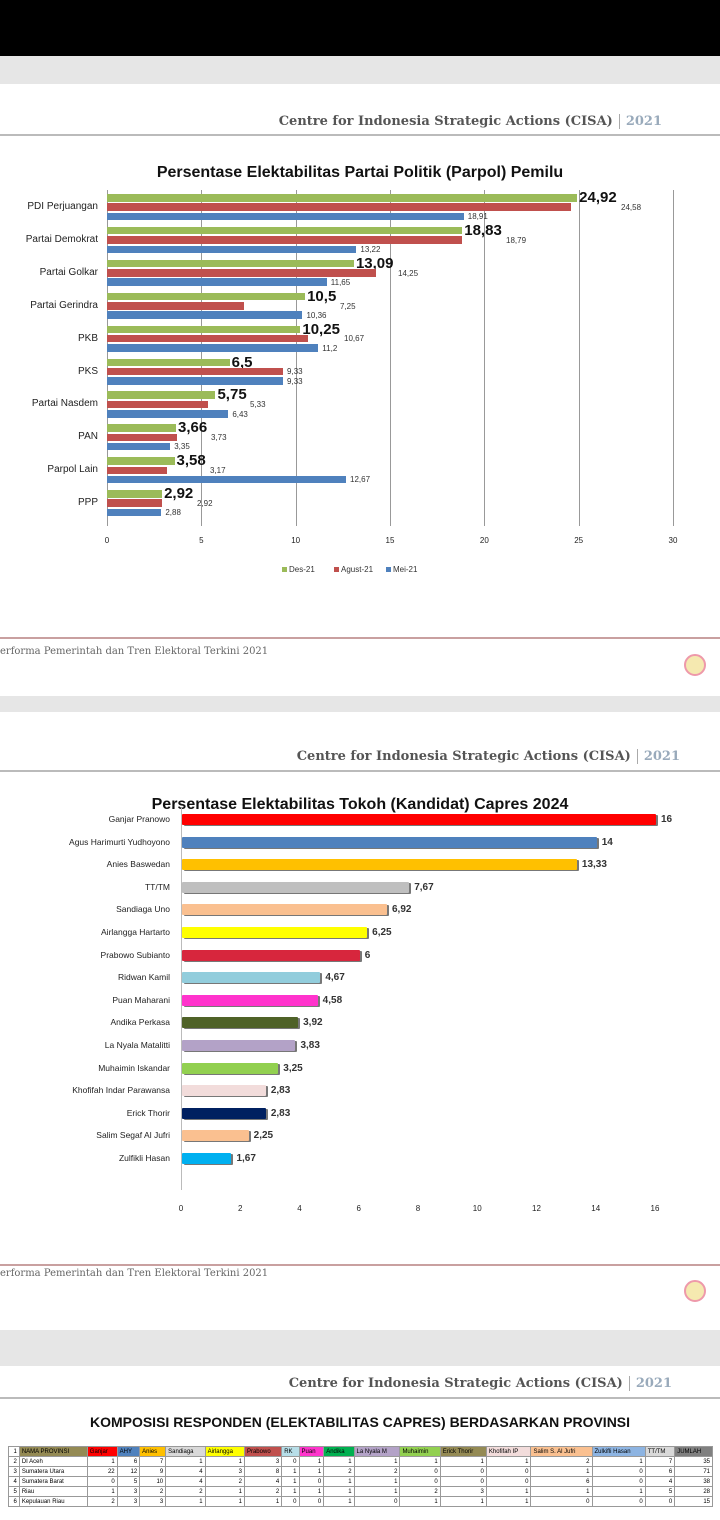 This screenshot has width=720, height=1520. I want to click on category-label: Puan Maharani, so click(141, 999).